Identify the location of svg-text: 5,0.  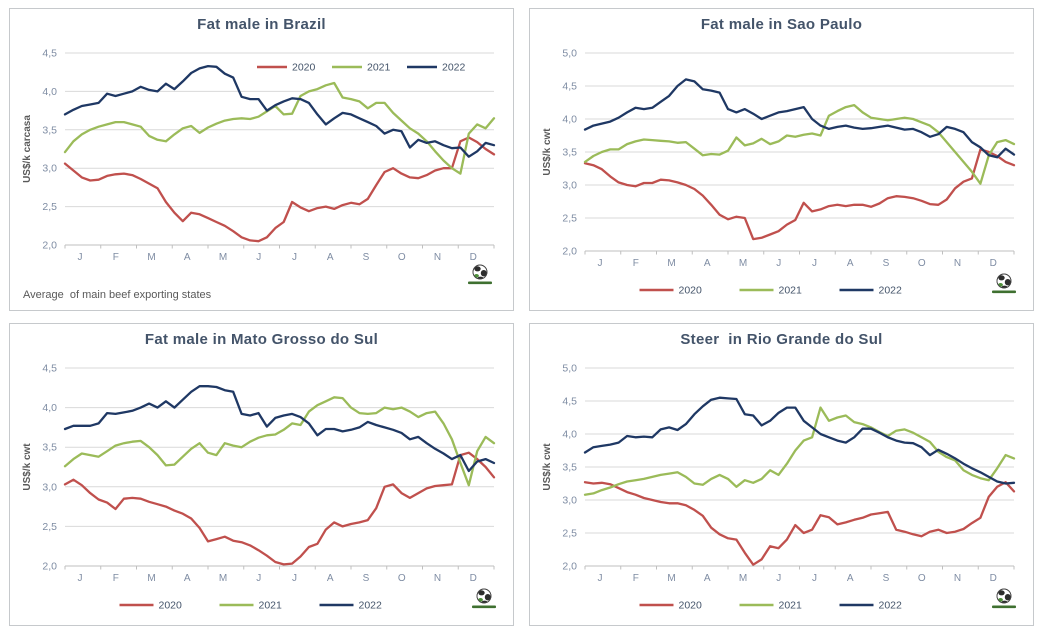
(569, 54).